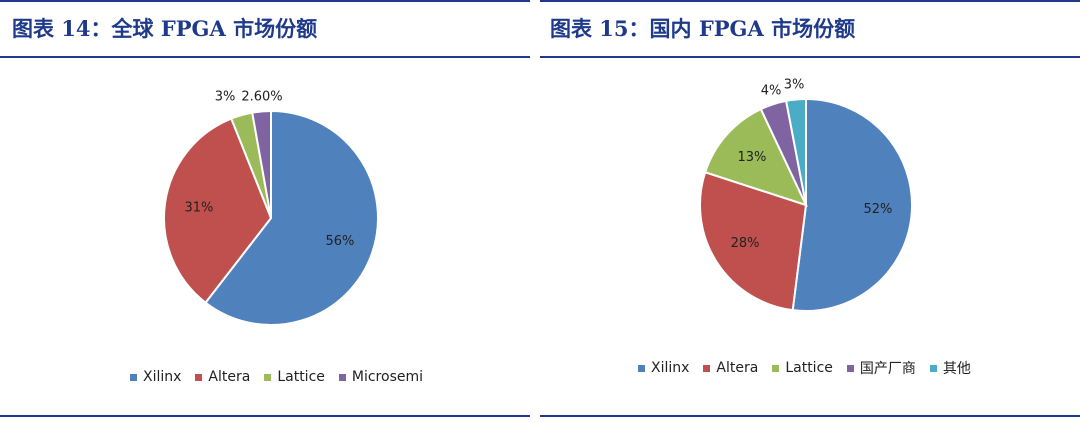  I want to click on legend-item-item-4: 其他, so click(950, 368).